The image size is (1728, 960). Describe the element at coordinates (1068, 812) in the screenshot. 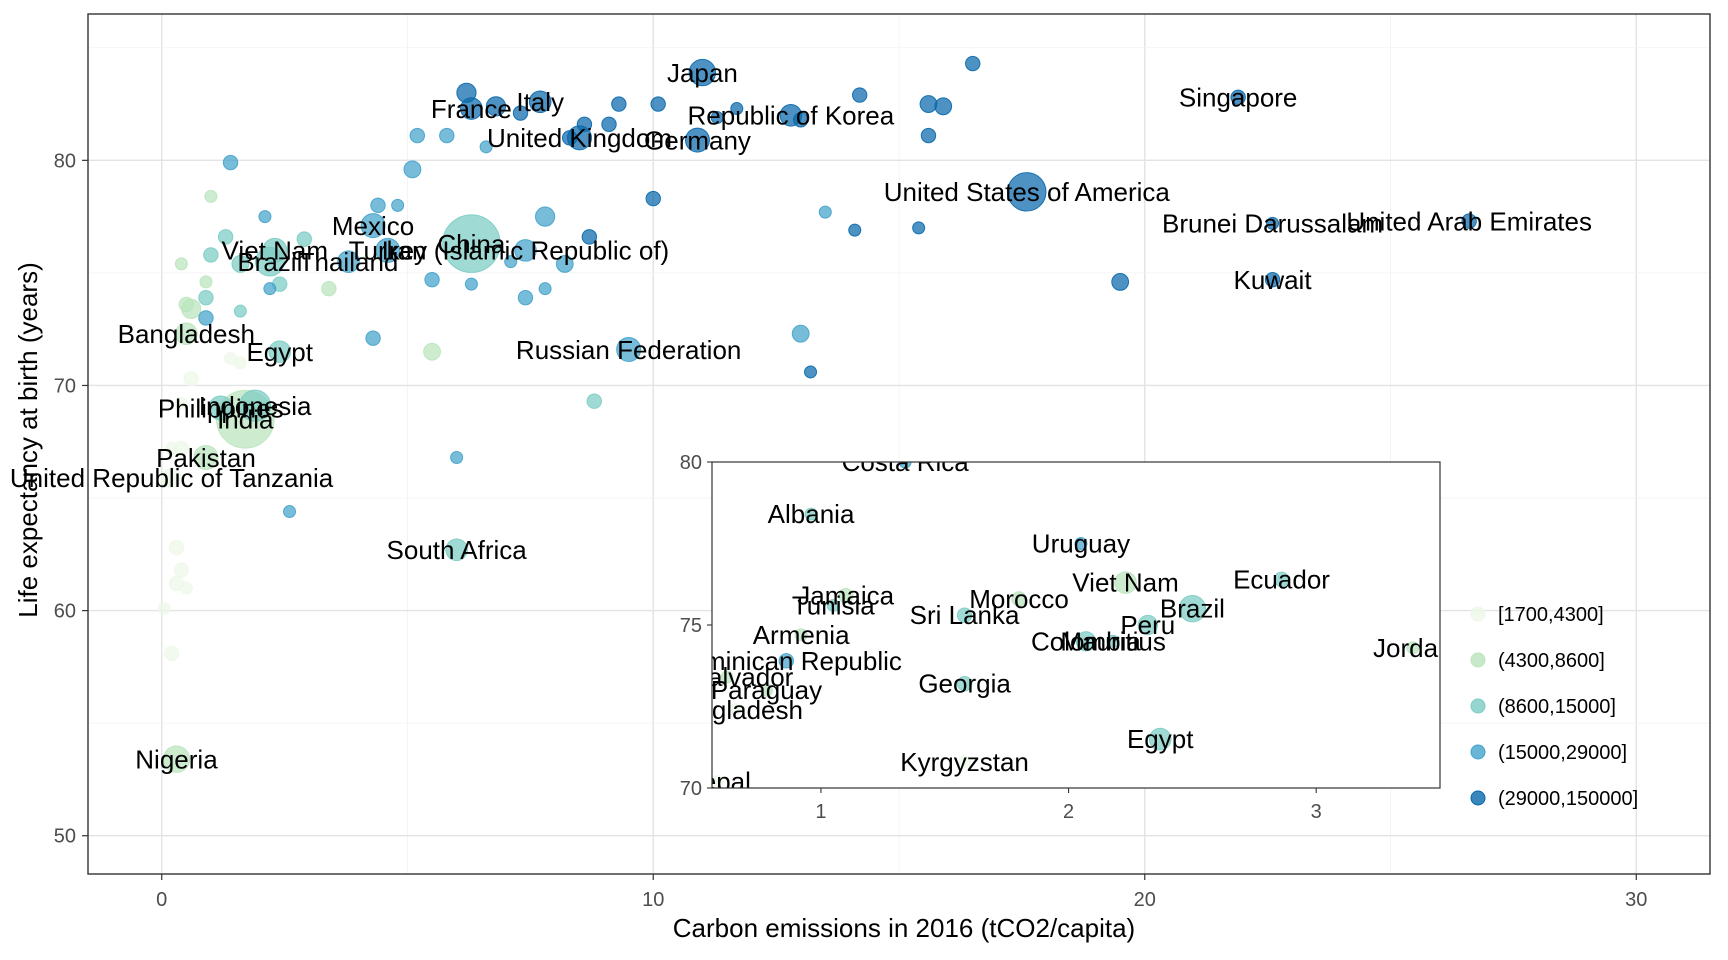

I see `inset-x-tick-label: 2` at that location.